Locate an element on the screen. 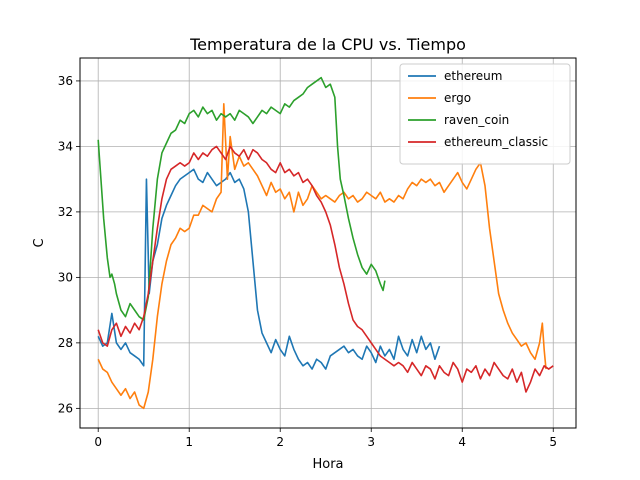 The image size is (640, 480). y-tick-label: 30 is located at coordinates (65, 277).